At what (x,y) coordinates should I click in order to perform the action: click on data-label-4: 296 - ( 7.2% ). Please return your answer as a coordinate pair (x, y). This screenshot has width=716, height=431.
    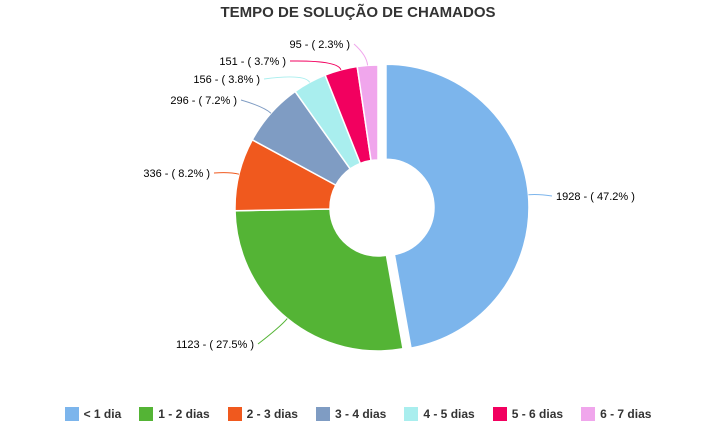
    Looking at the image, I should click on (203, 101).